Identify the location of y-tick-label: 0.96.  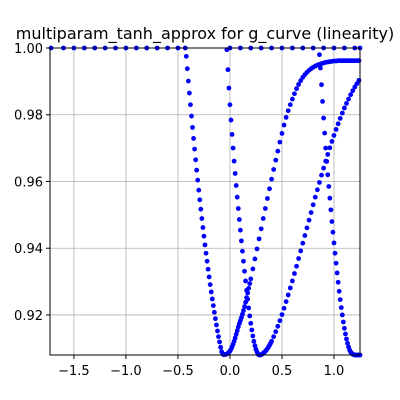
(28, 182).